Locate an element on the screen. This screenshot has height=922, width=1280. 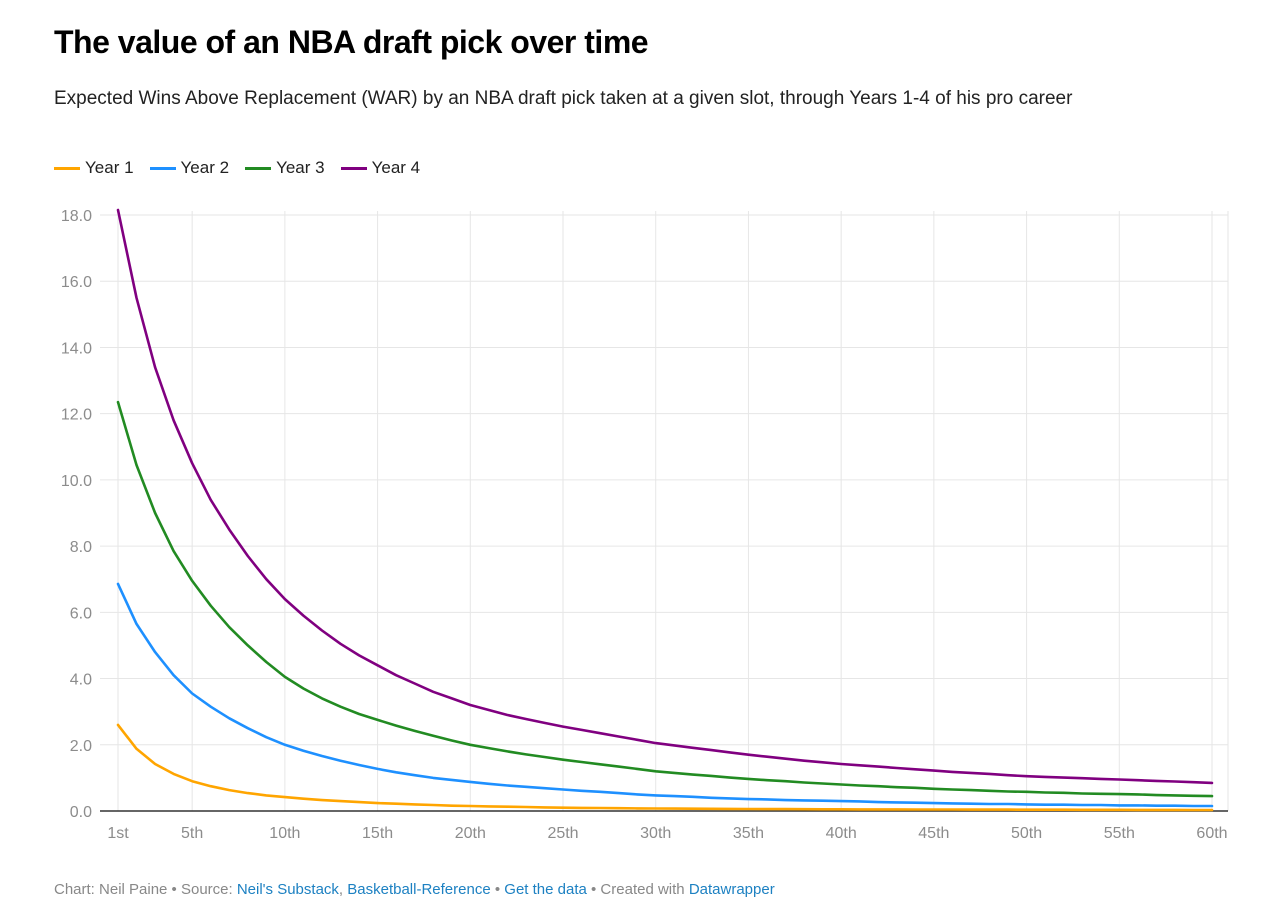
legend-label-year-3: Year 3 is located at coordinates (300, 167).